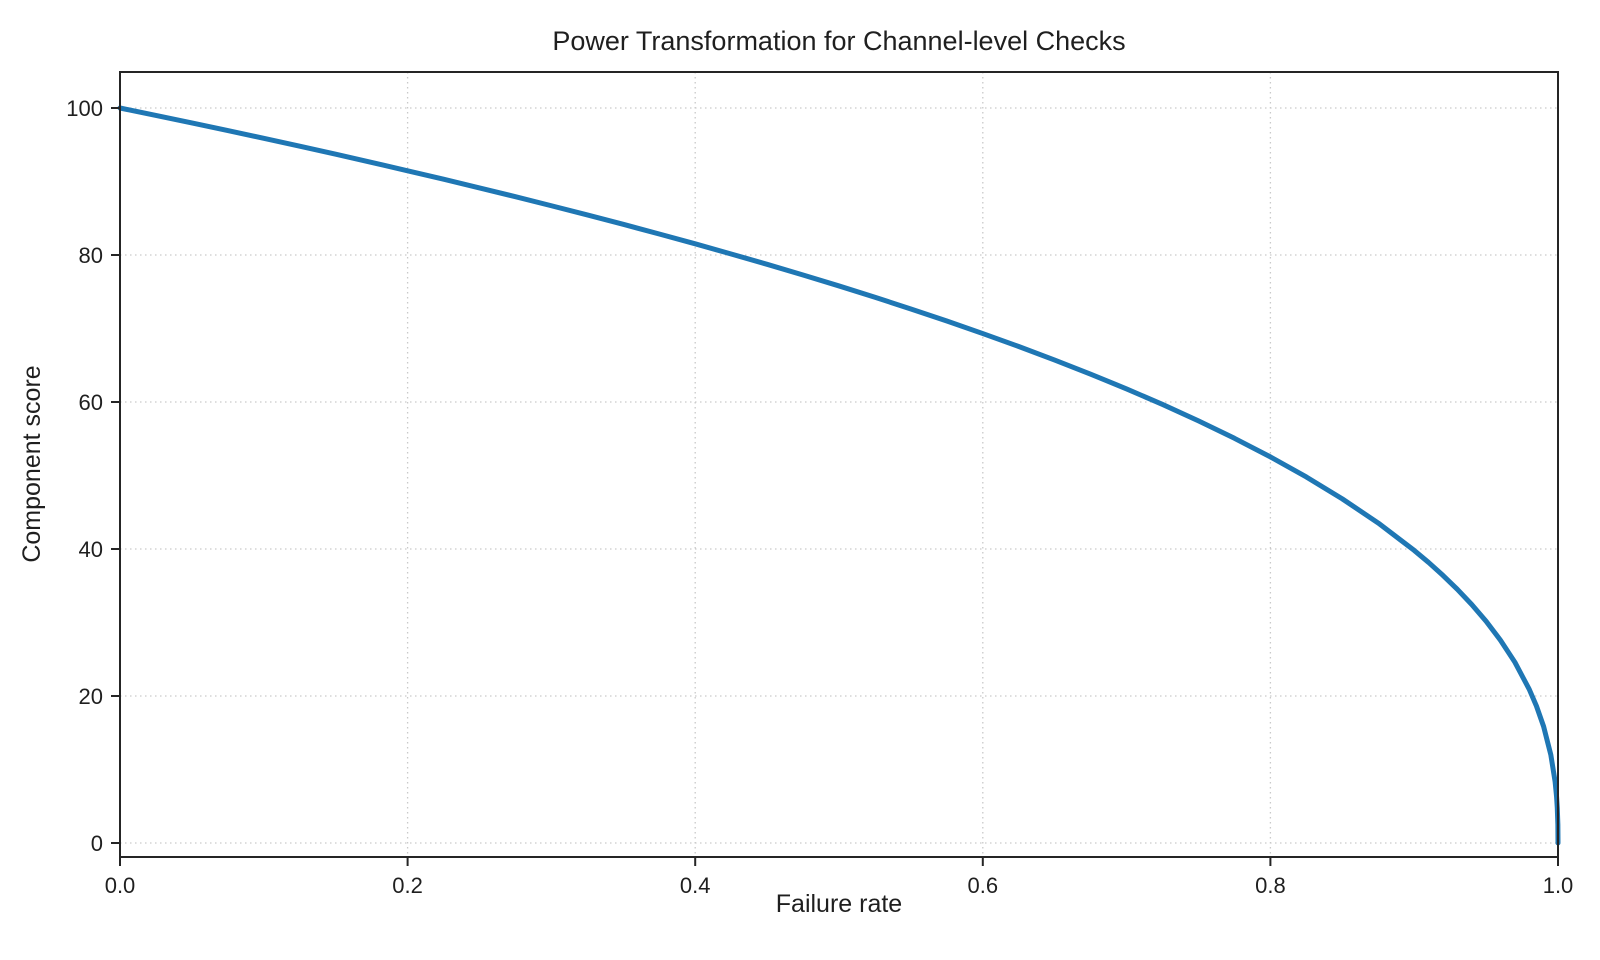 This screenshot has width=1600, height=960. Describe the element at coordinates (839, 904) in the screenshot. I see `x-axis-label: Failure rate` at that location.